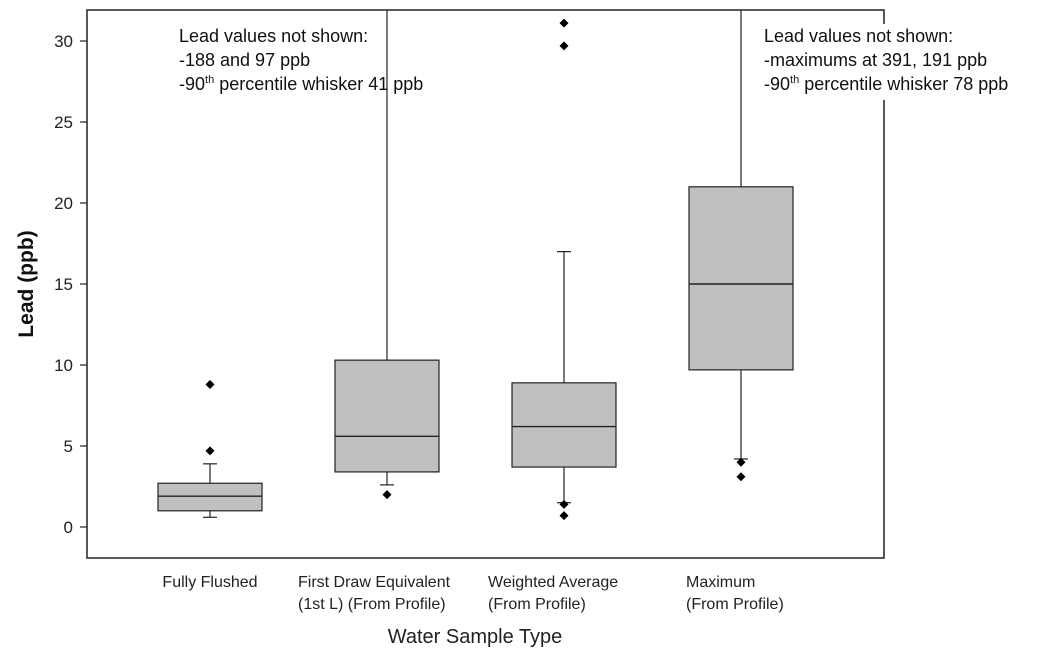  I want to click on y-axis: 0 5 10 15 20 25 30, so click(70, 284).